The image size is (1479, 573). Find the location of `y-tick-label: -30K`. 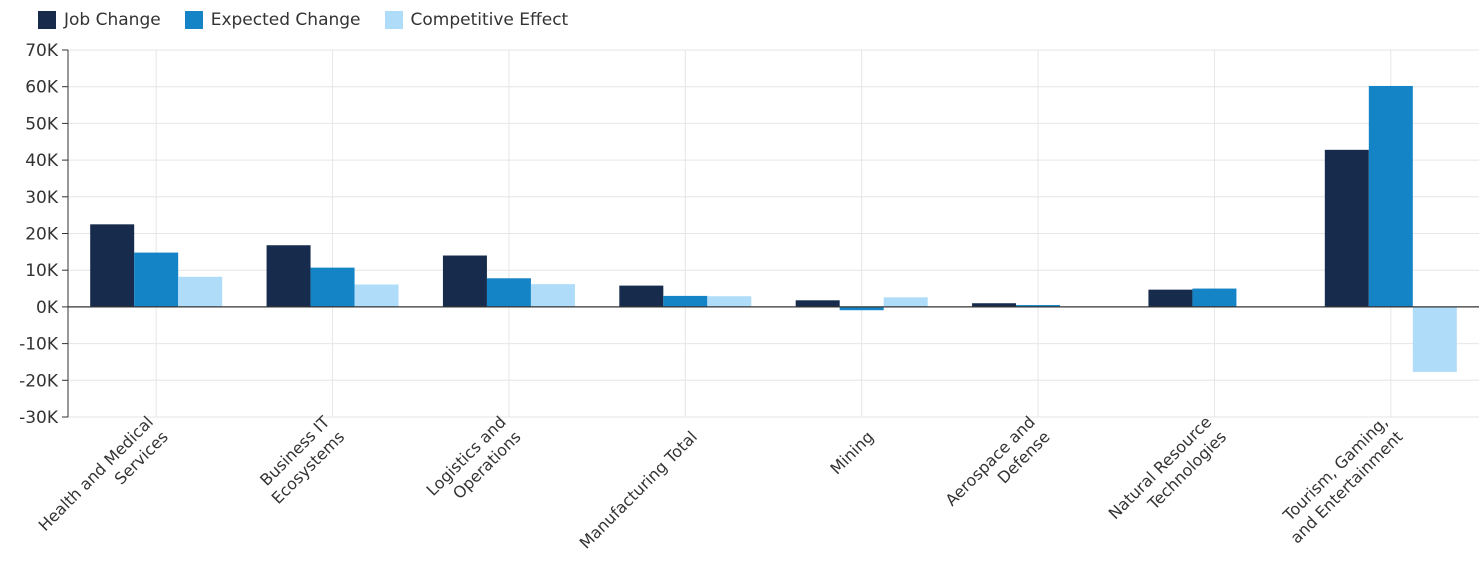

y-tick-label: -30K is located at coordinates (39, 418).